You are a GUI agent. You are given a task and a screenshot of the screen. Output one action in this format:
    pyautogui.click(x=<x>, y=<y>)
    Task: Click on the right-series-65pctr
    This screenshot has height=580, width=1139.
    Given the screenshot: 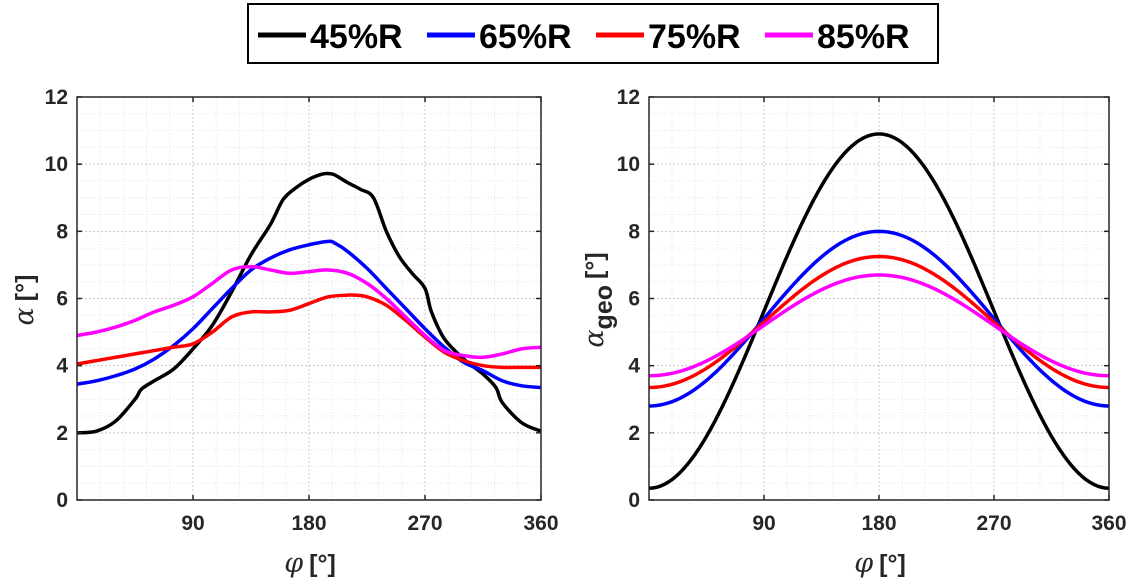 What is the action you would take?
    pyautogui.click(x=879, y=318)
    